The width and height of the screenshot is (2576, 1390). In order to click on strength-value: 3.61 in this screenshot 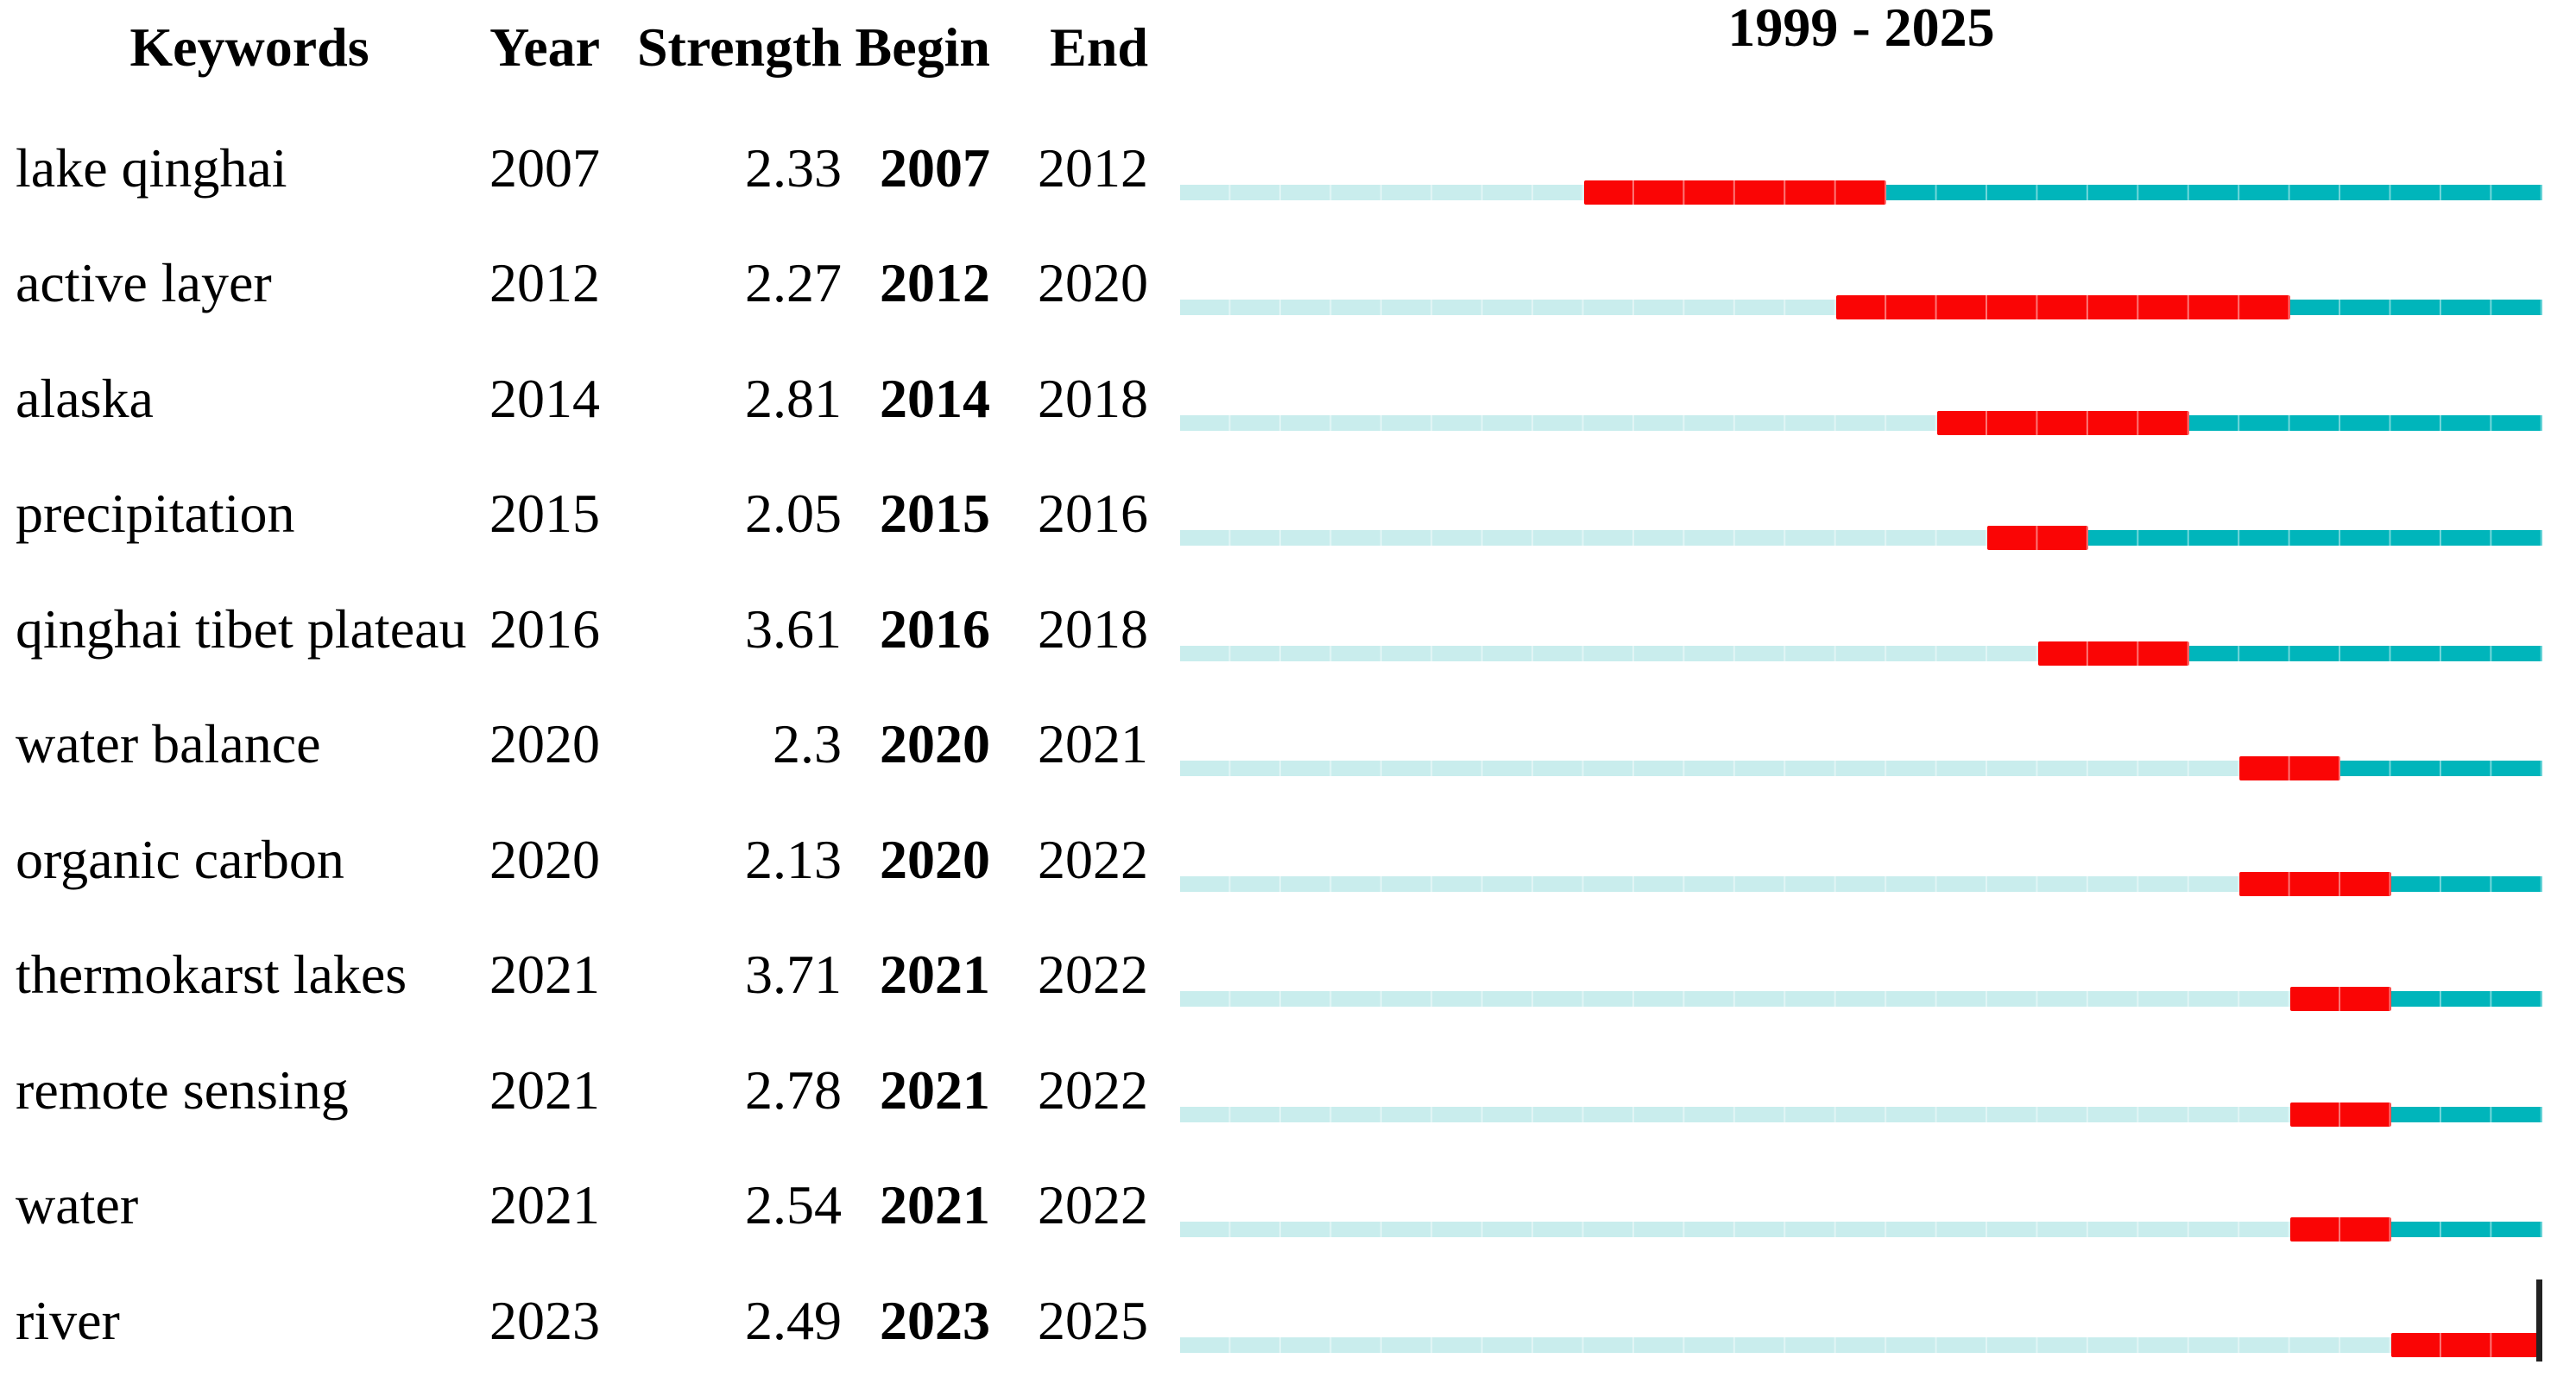, I will do `click(793, 628)`.